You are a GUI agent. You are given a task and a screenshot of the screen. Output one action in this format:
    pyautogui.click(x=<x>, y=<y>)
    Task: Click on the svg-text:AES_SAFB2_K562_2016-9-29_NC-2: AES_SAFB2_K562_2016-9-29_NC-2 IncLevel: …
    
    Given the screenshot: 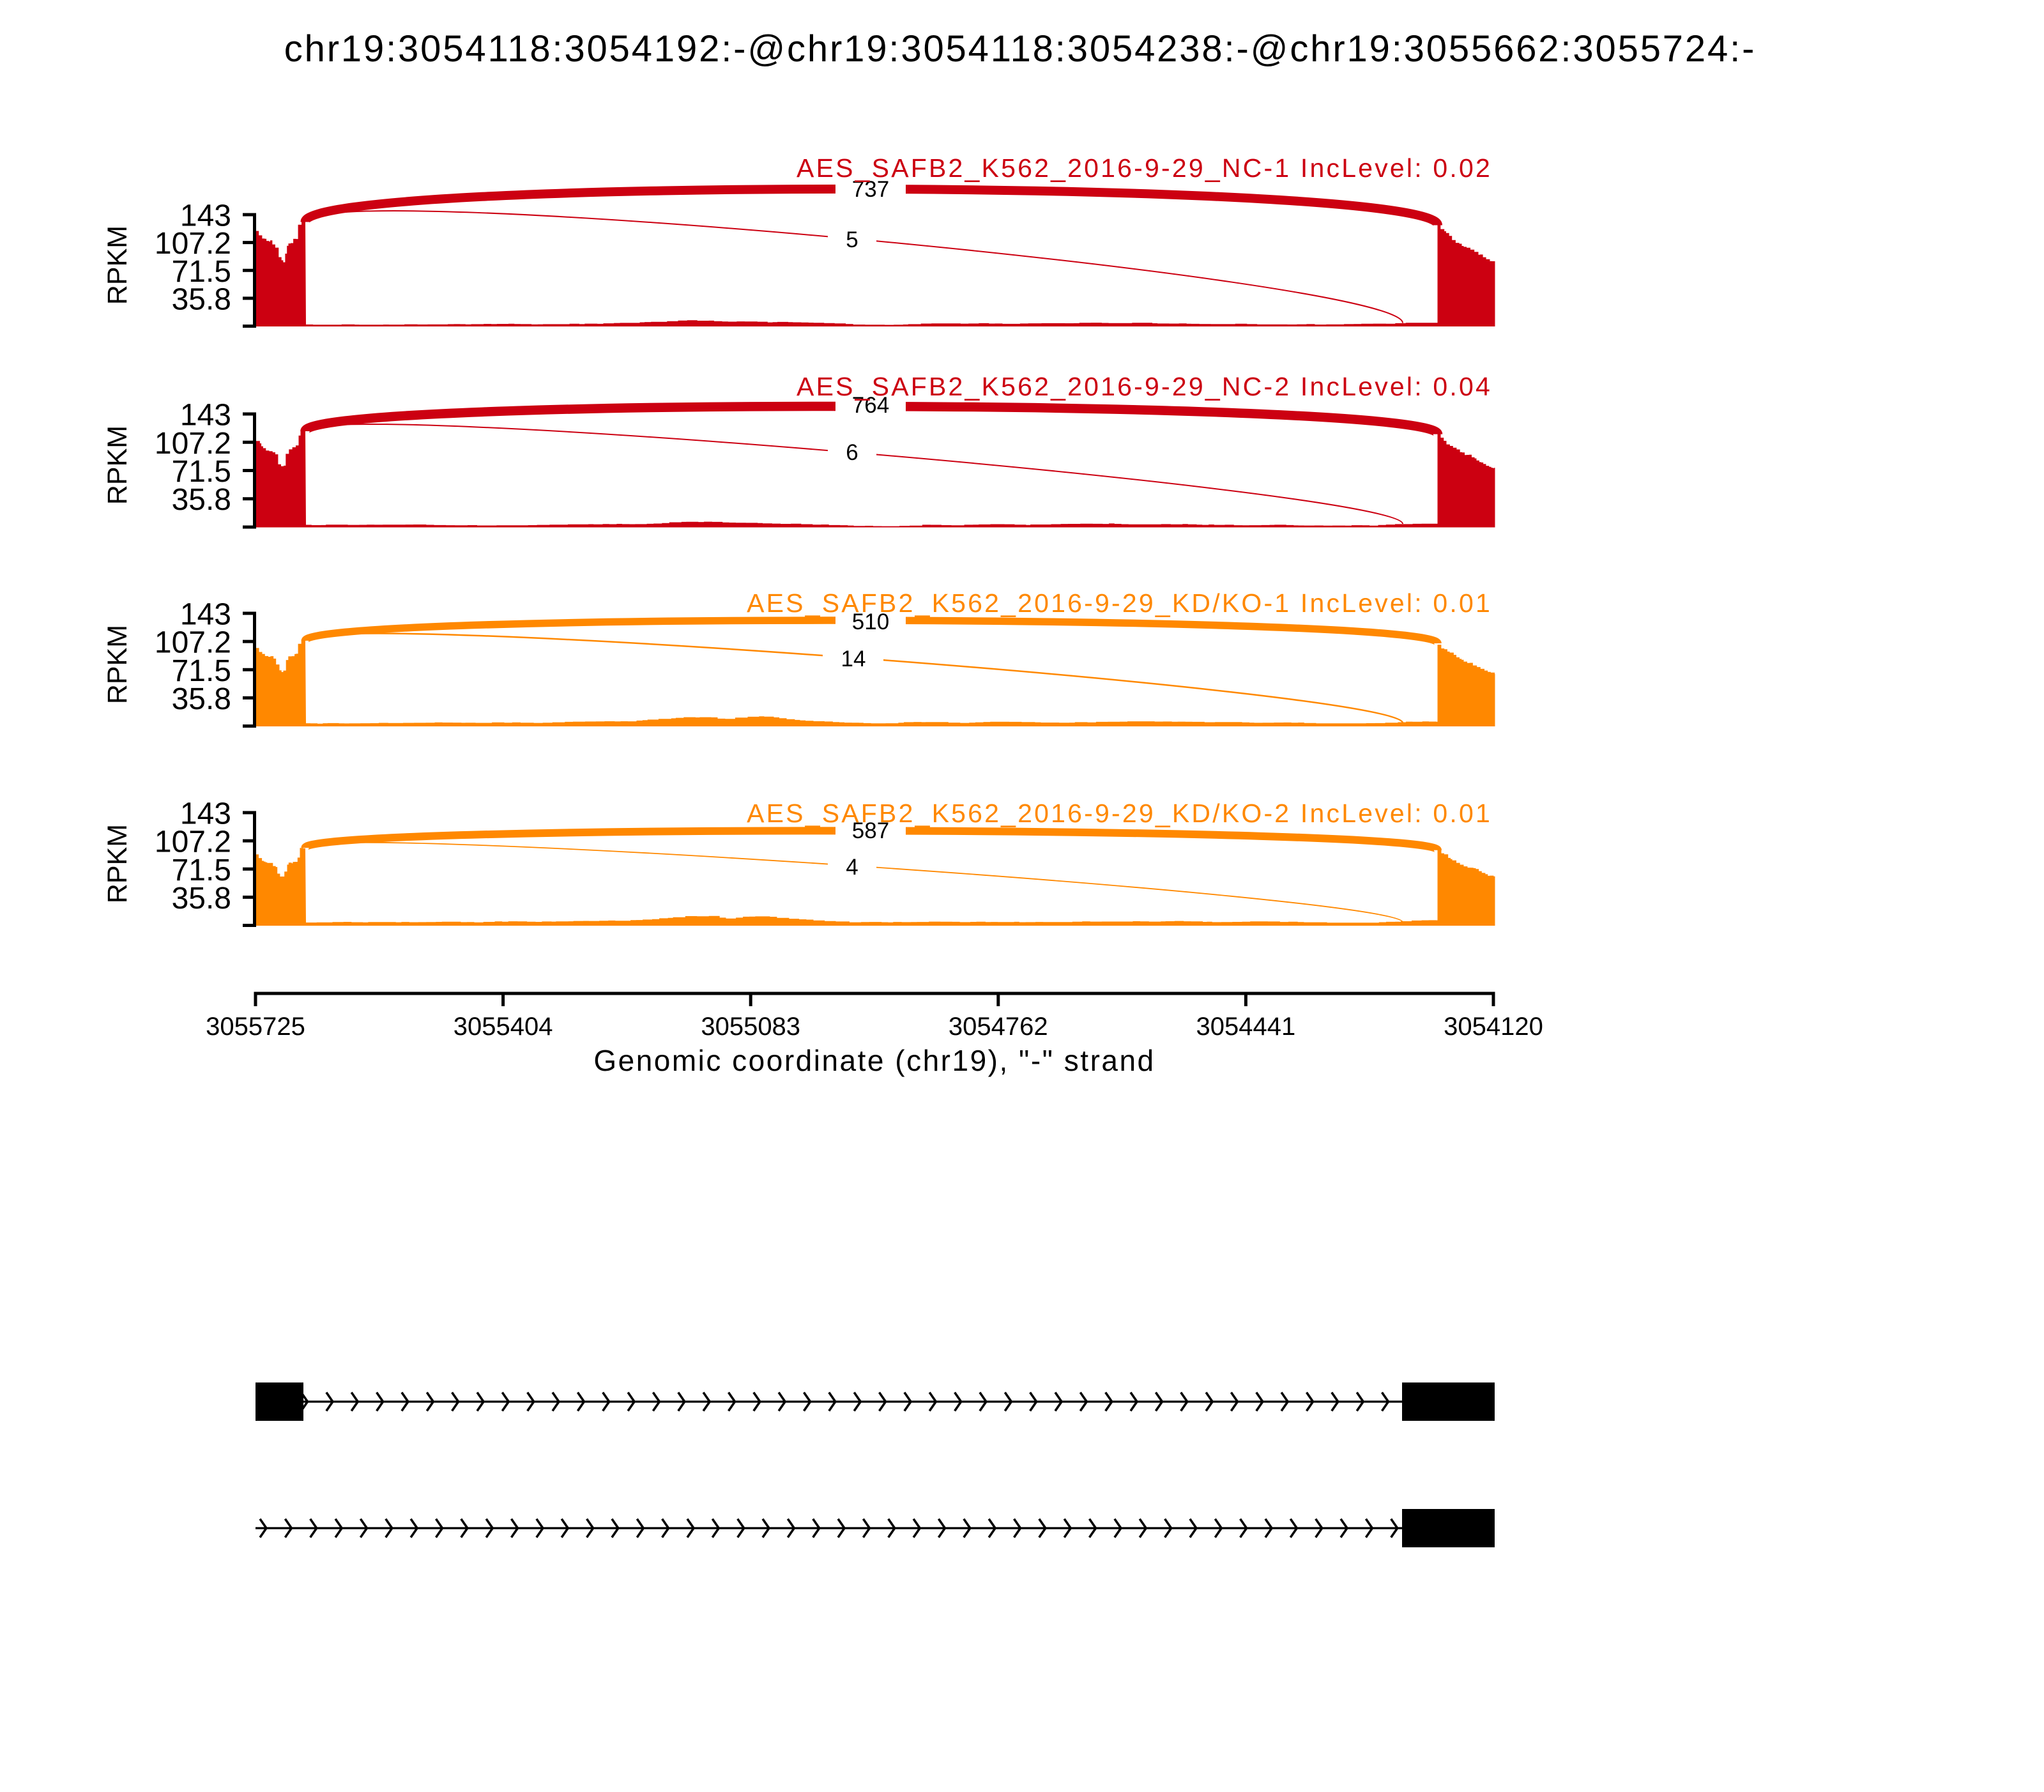 What is the action you would take?
    pyautogui.click(x=1144, y=386)
    